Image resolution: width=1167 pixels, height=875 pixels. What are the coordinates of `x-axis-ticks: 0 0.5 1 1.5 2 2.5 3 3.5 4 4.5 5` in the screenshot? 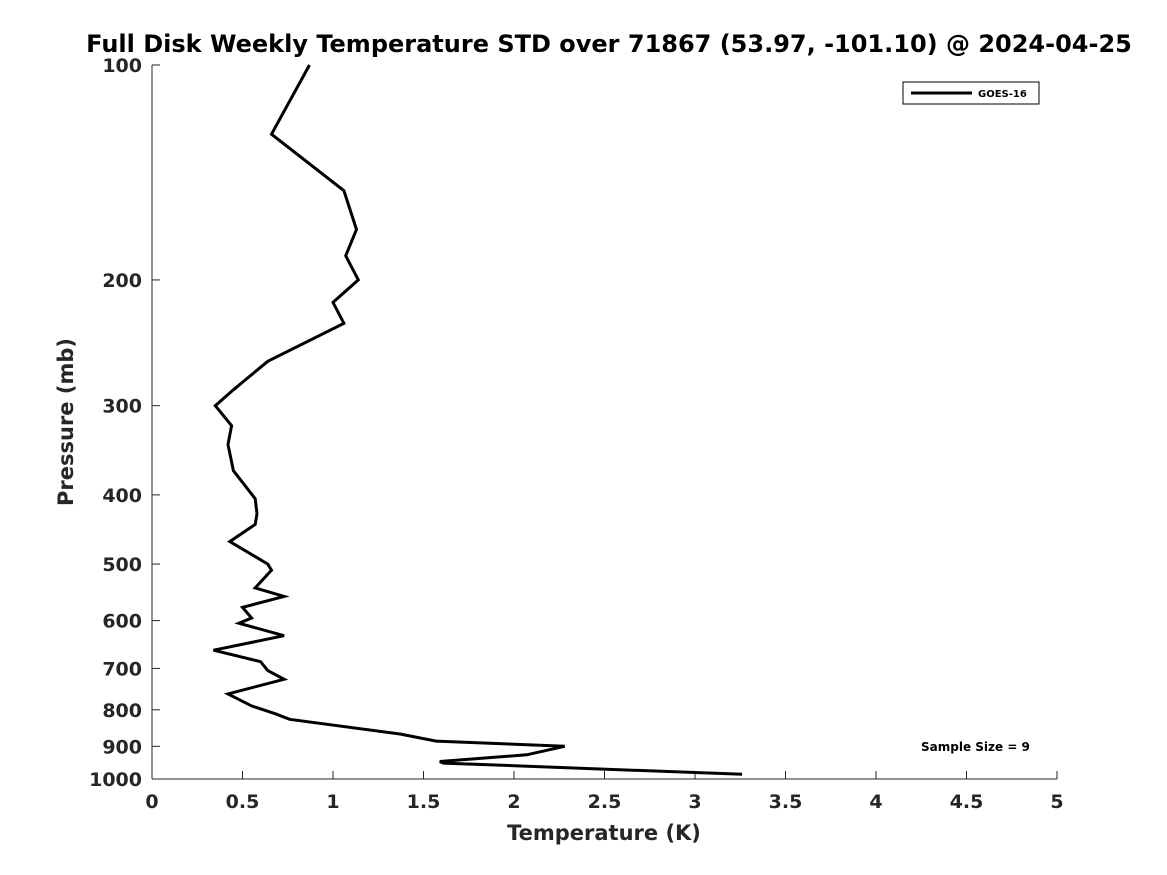 It's located at (604, 792).